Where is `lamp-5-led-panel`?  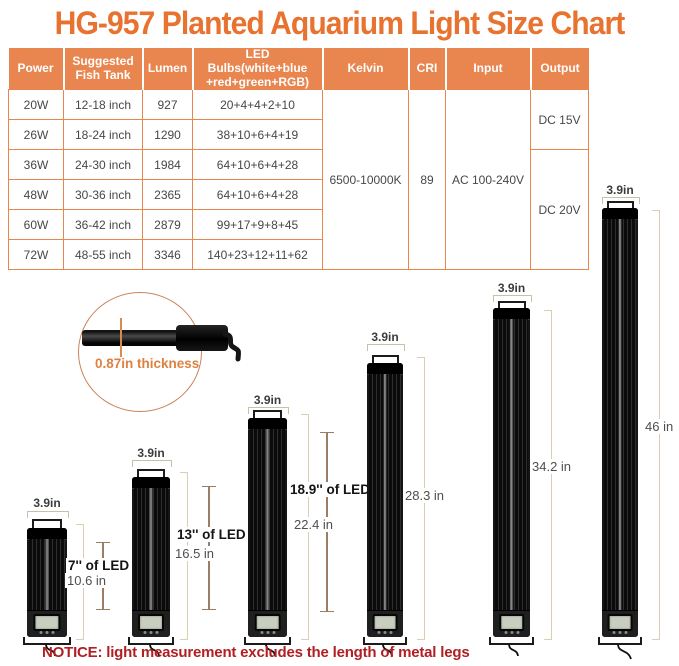
lamp-5-led-panel is located at coordinates (511, 465).